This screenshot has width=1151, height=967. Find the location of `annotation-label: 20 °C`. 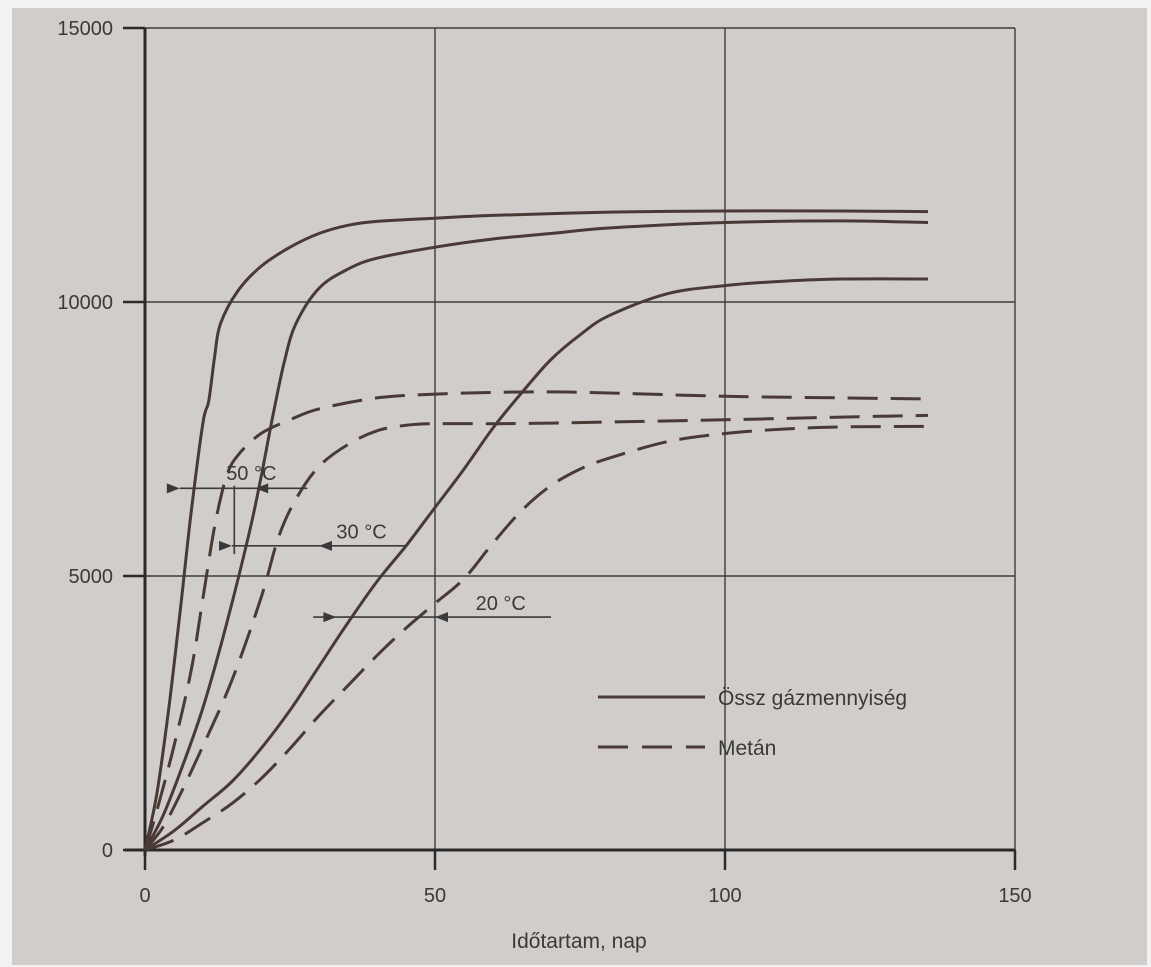

annotation-label: 20 °C is located at coordinates (501, 604).